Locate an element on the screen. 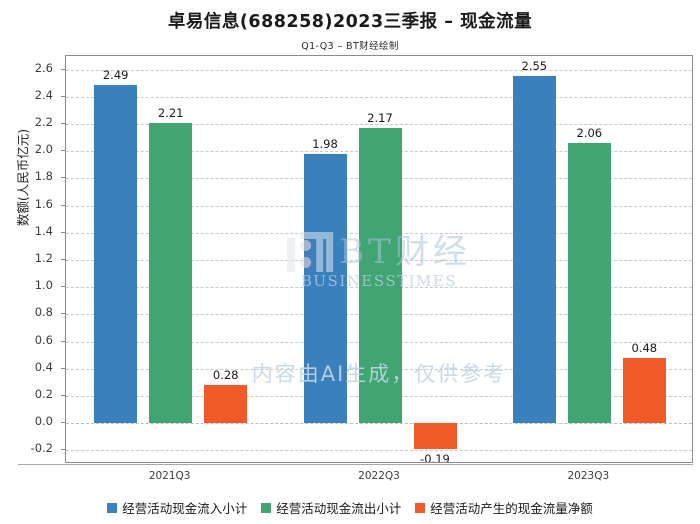 The height and width of the screenshot is (524, 700). bar-value-label: 2.17 is located at coordinates (380, 118).